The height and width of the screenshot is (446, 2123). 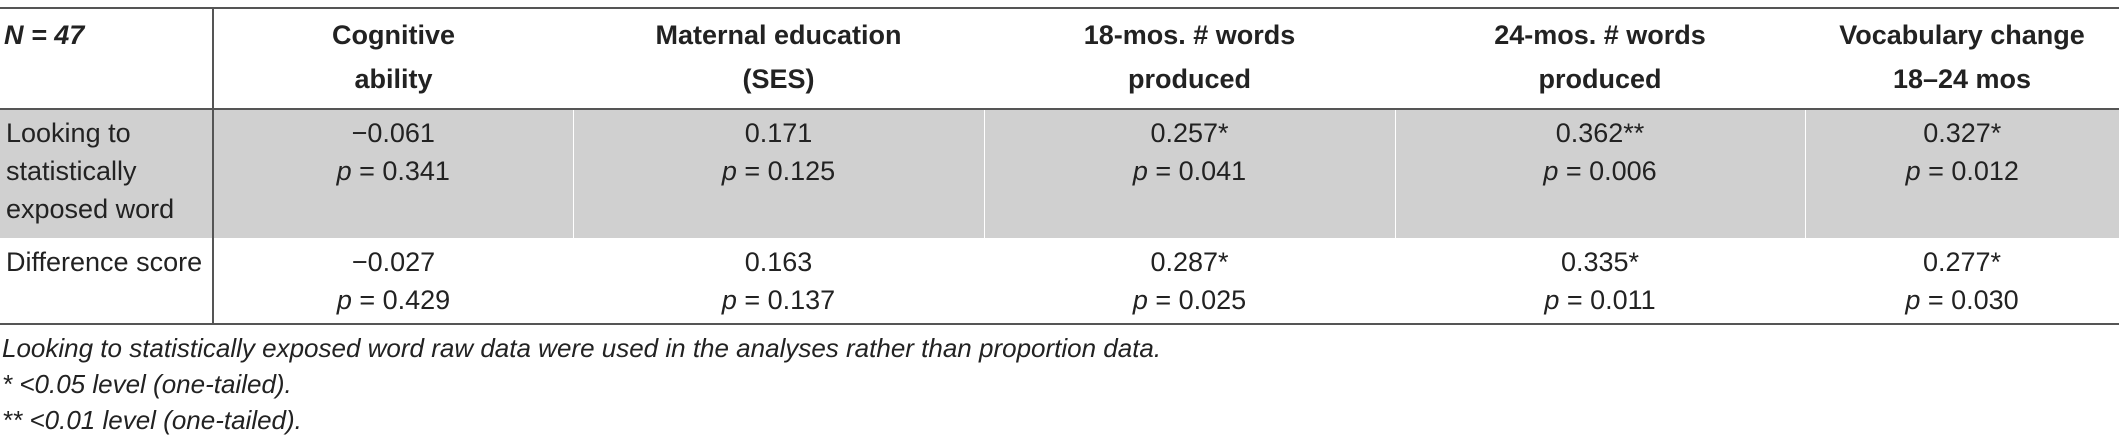 What do you see at coordinates (1962, 79) in the screenshot?
I see `header-line: 18–24 mos` at bounding box center [1962, 79].